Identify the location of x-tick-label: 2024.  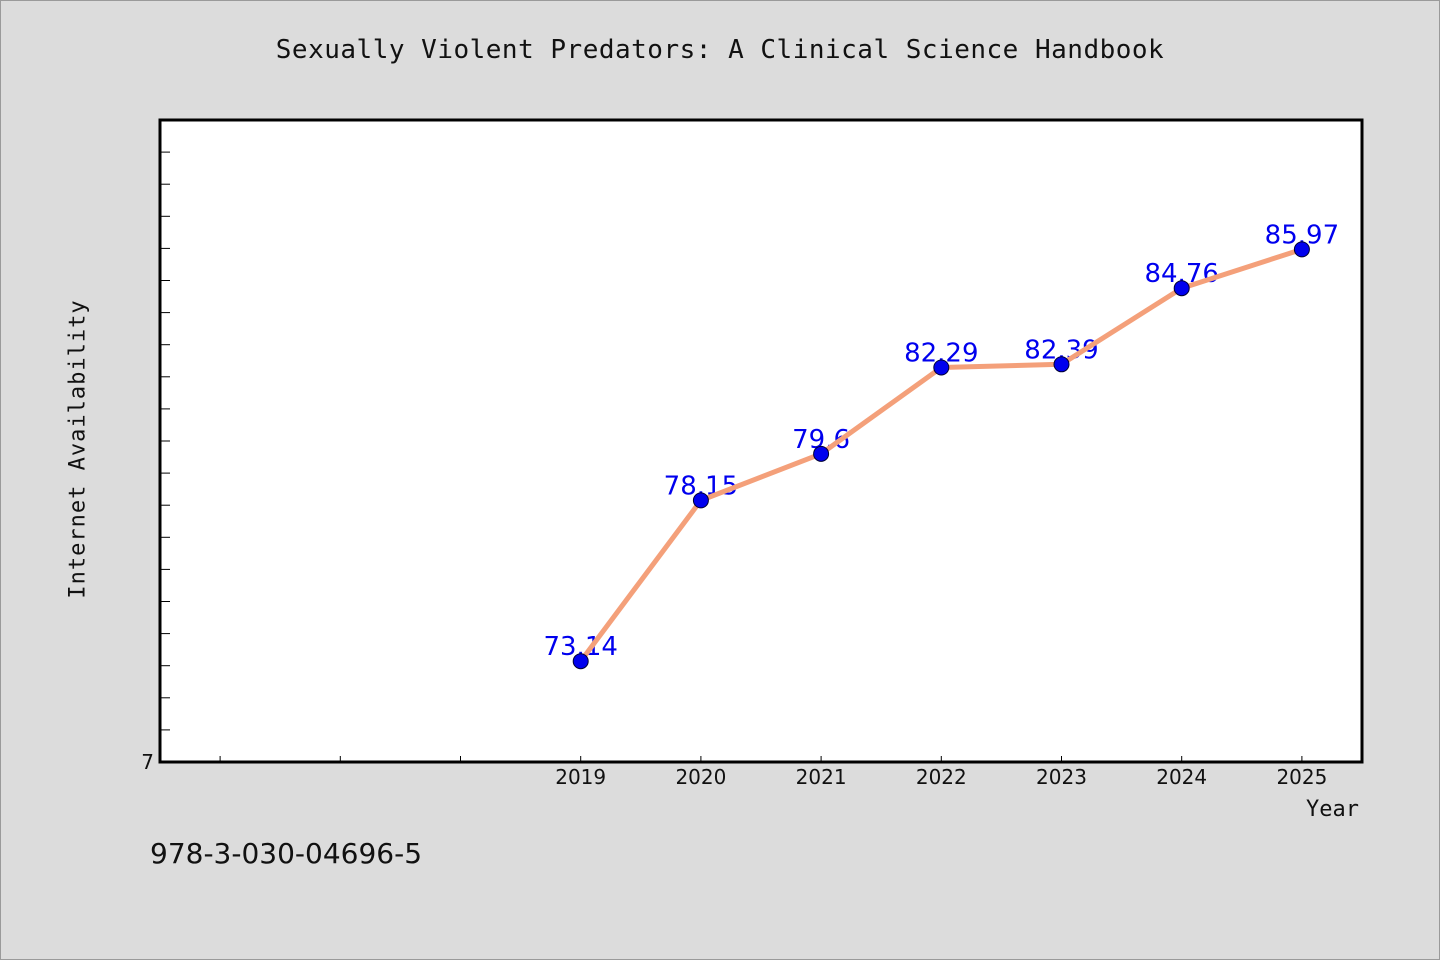
(1181, 777).